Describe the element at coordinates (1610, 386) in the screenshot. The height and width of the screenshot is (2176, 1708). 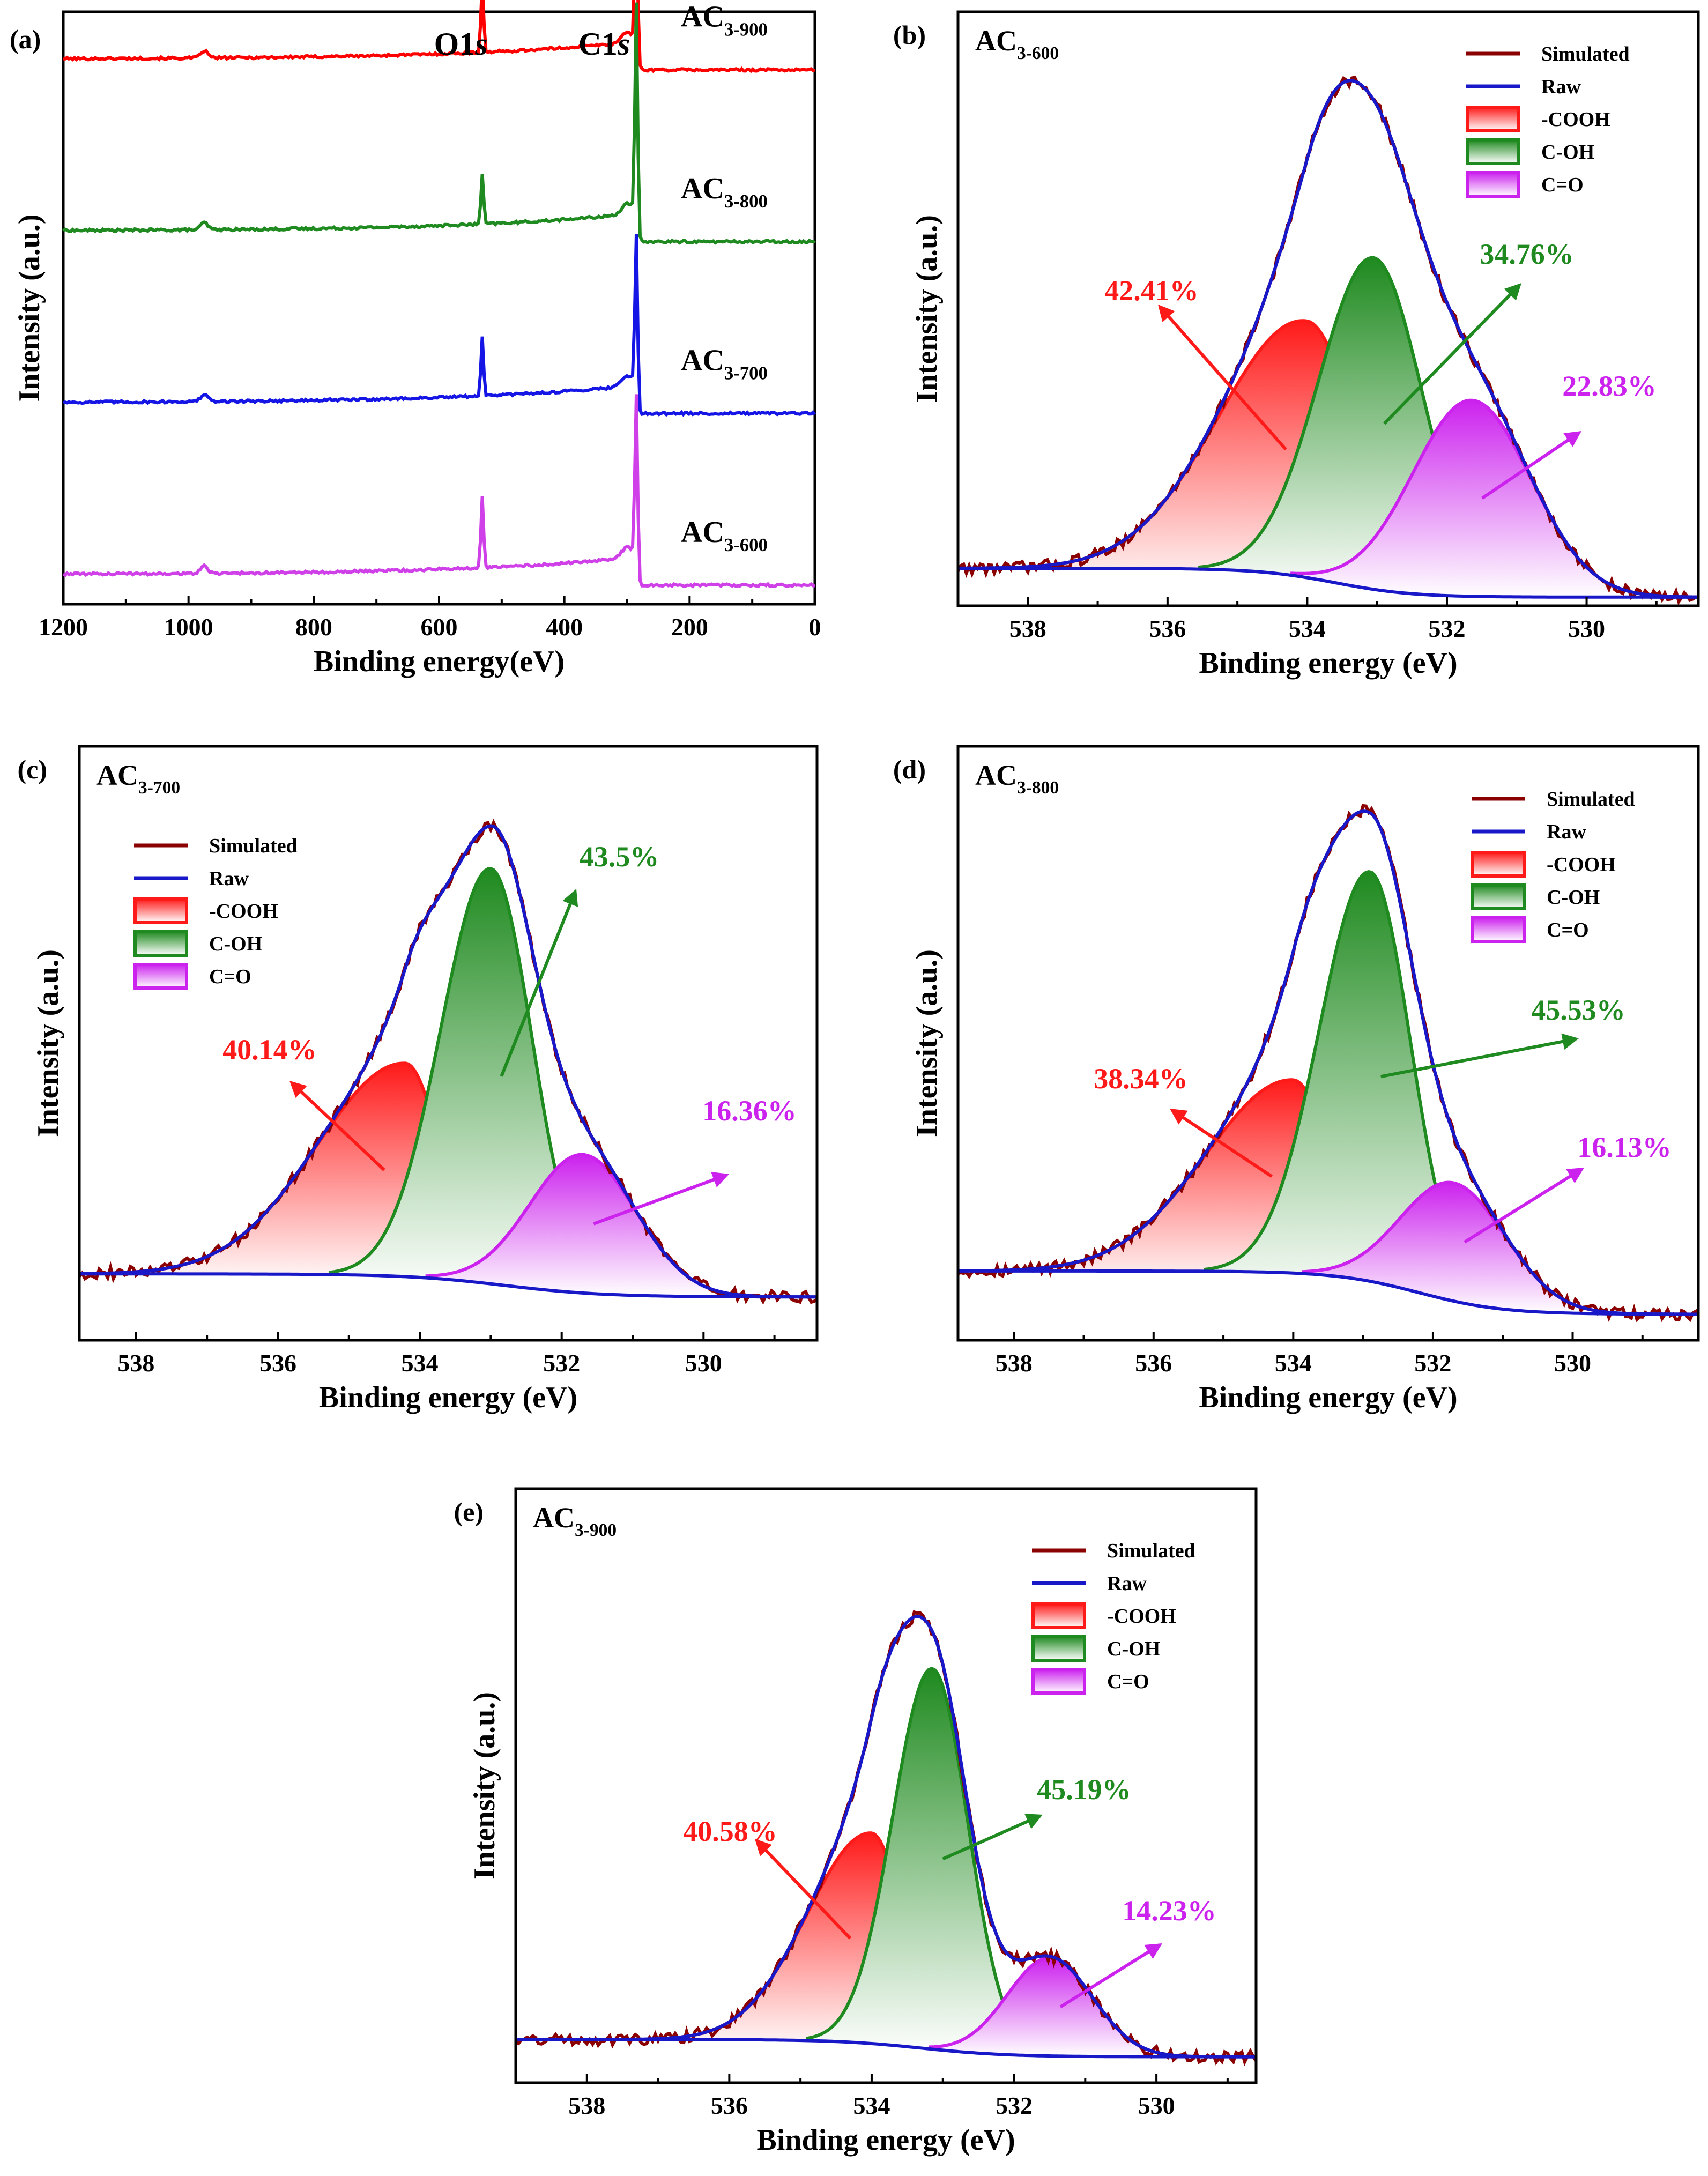
I see `percent-label-co: 22.83%` at that location.